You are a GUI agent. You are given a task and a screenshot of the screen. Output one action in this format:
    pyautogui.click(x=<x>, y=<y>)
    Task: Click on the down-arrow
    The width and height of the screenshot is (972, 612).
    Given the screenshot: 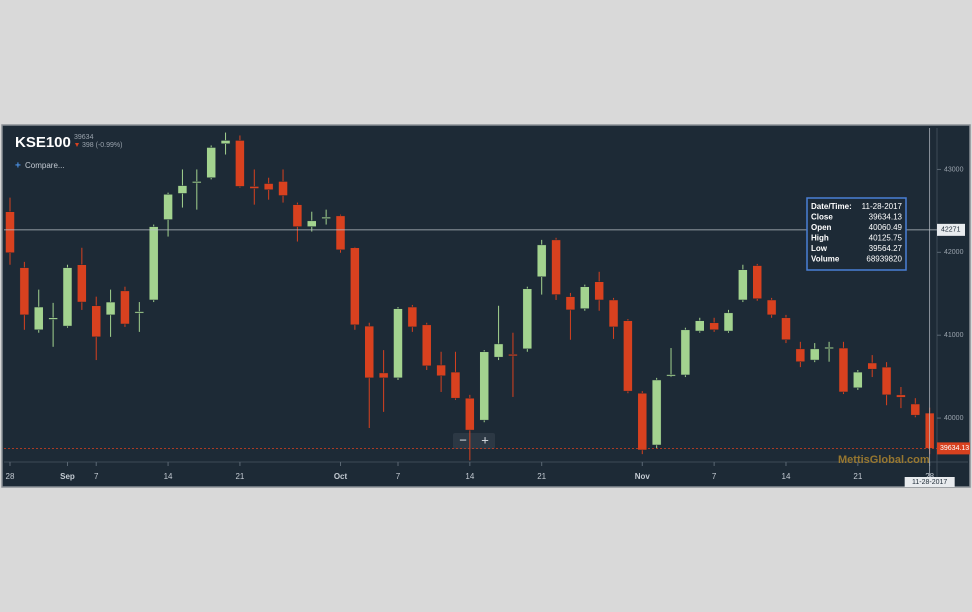 What is the action you would take?
    pyautogui.click(x=77, y=145)
    